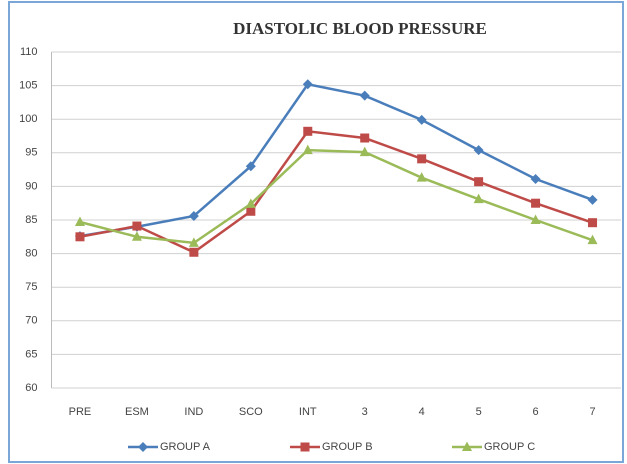  I want to click on y-tick-label: 75, so click(31, 287).